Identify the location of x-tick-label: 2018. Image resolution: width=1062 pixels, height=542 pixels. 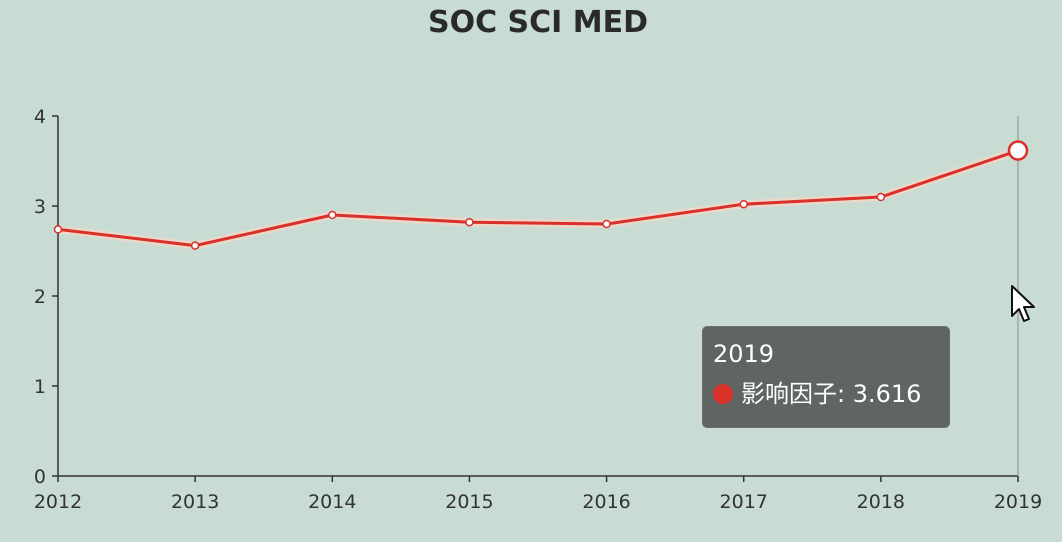
(881, 502).